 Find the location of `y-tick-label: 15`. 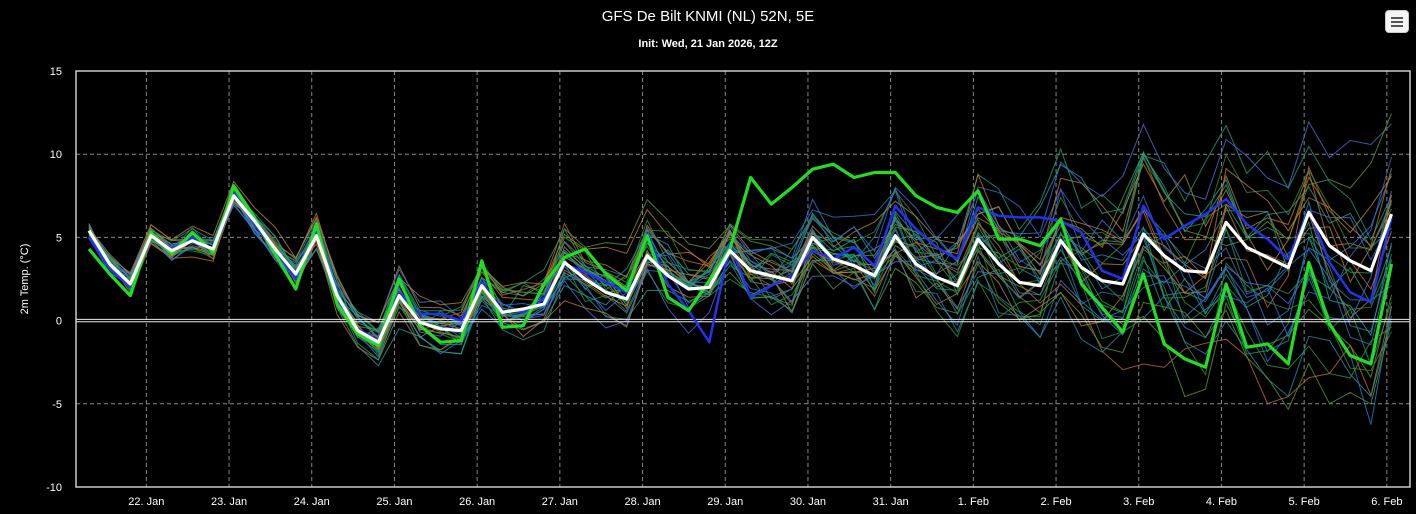

y-tick-label: 15 is located at coordinates (56, 72).